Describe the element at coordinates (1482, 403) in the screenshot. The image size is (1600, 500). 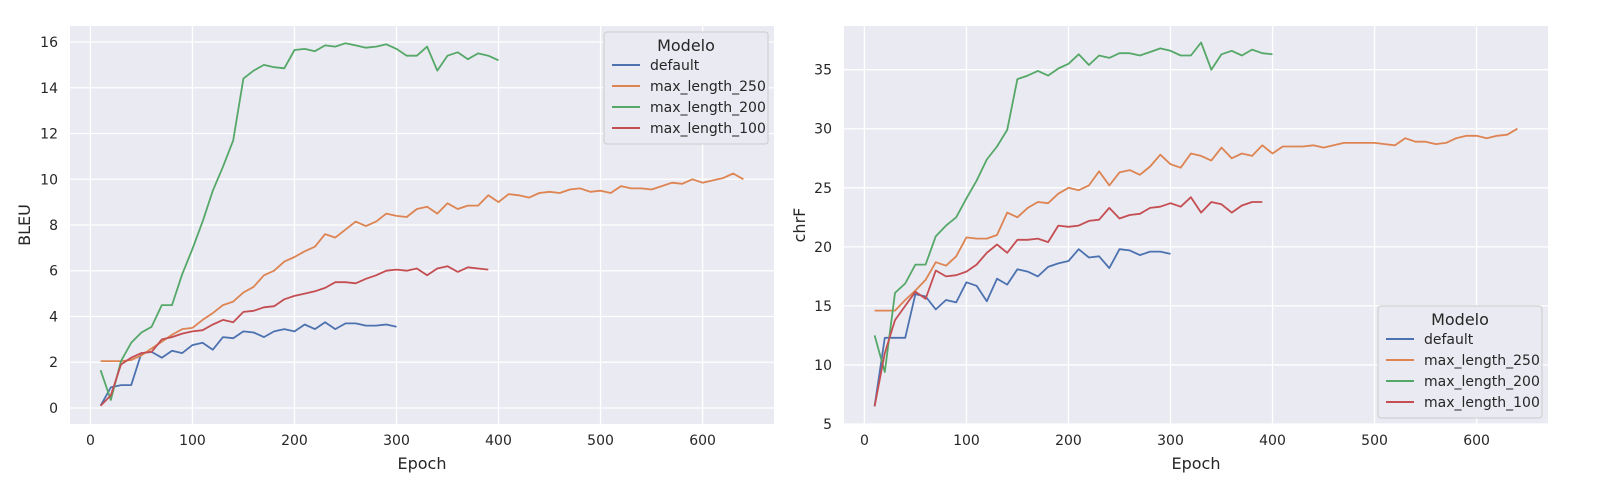
I see `chrf-legend-label-max-length-100: max_length_100` at that location.